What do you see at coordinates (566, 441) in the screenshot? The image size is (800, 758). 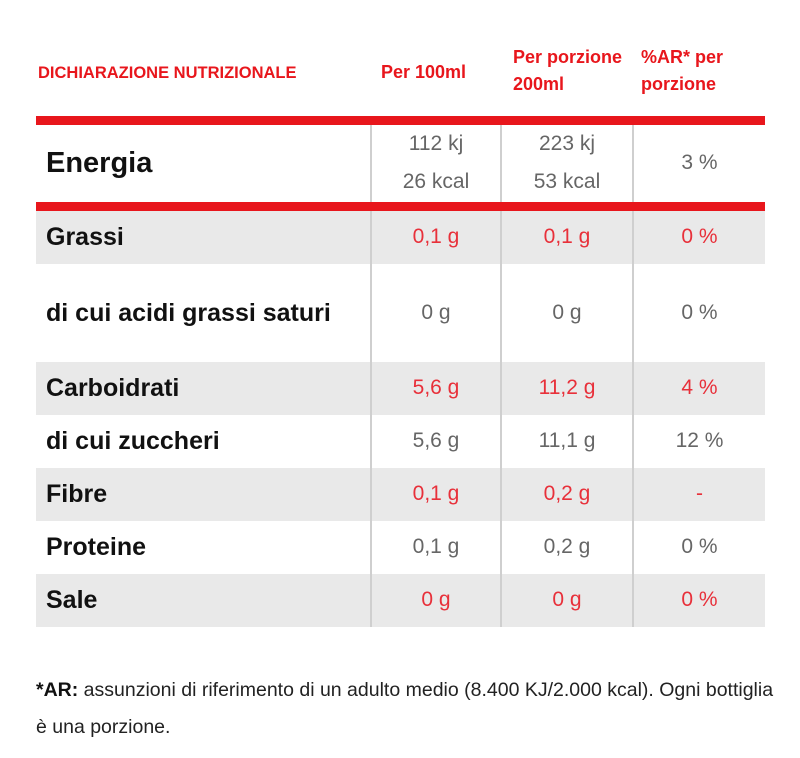 I see `value-per-portion: 11,1 g` at bounding box center [566, 441].